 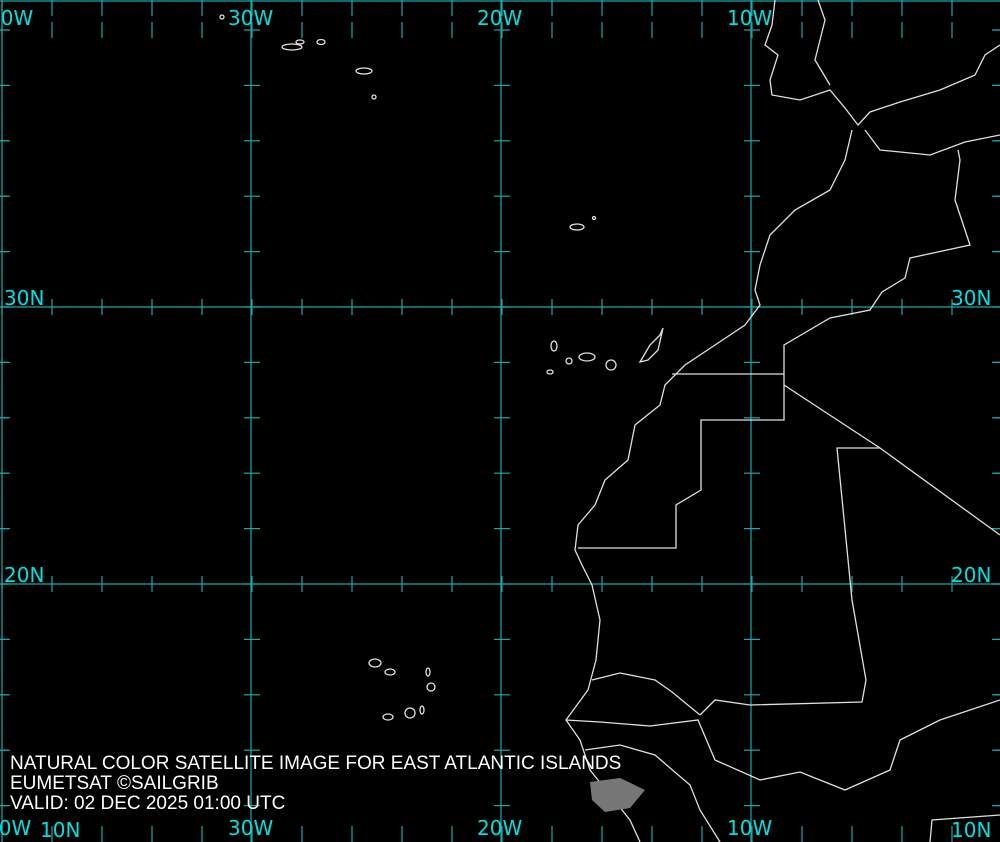 I want to click on lon-label-top-20w: 20W, so click(x=500, y=18).